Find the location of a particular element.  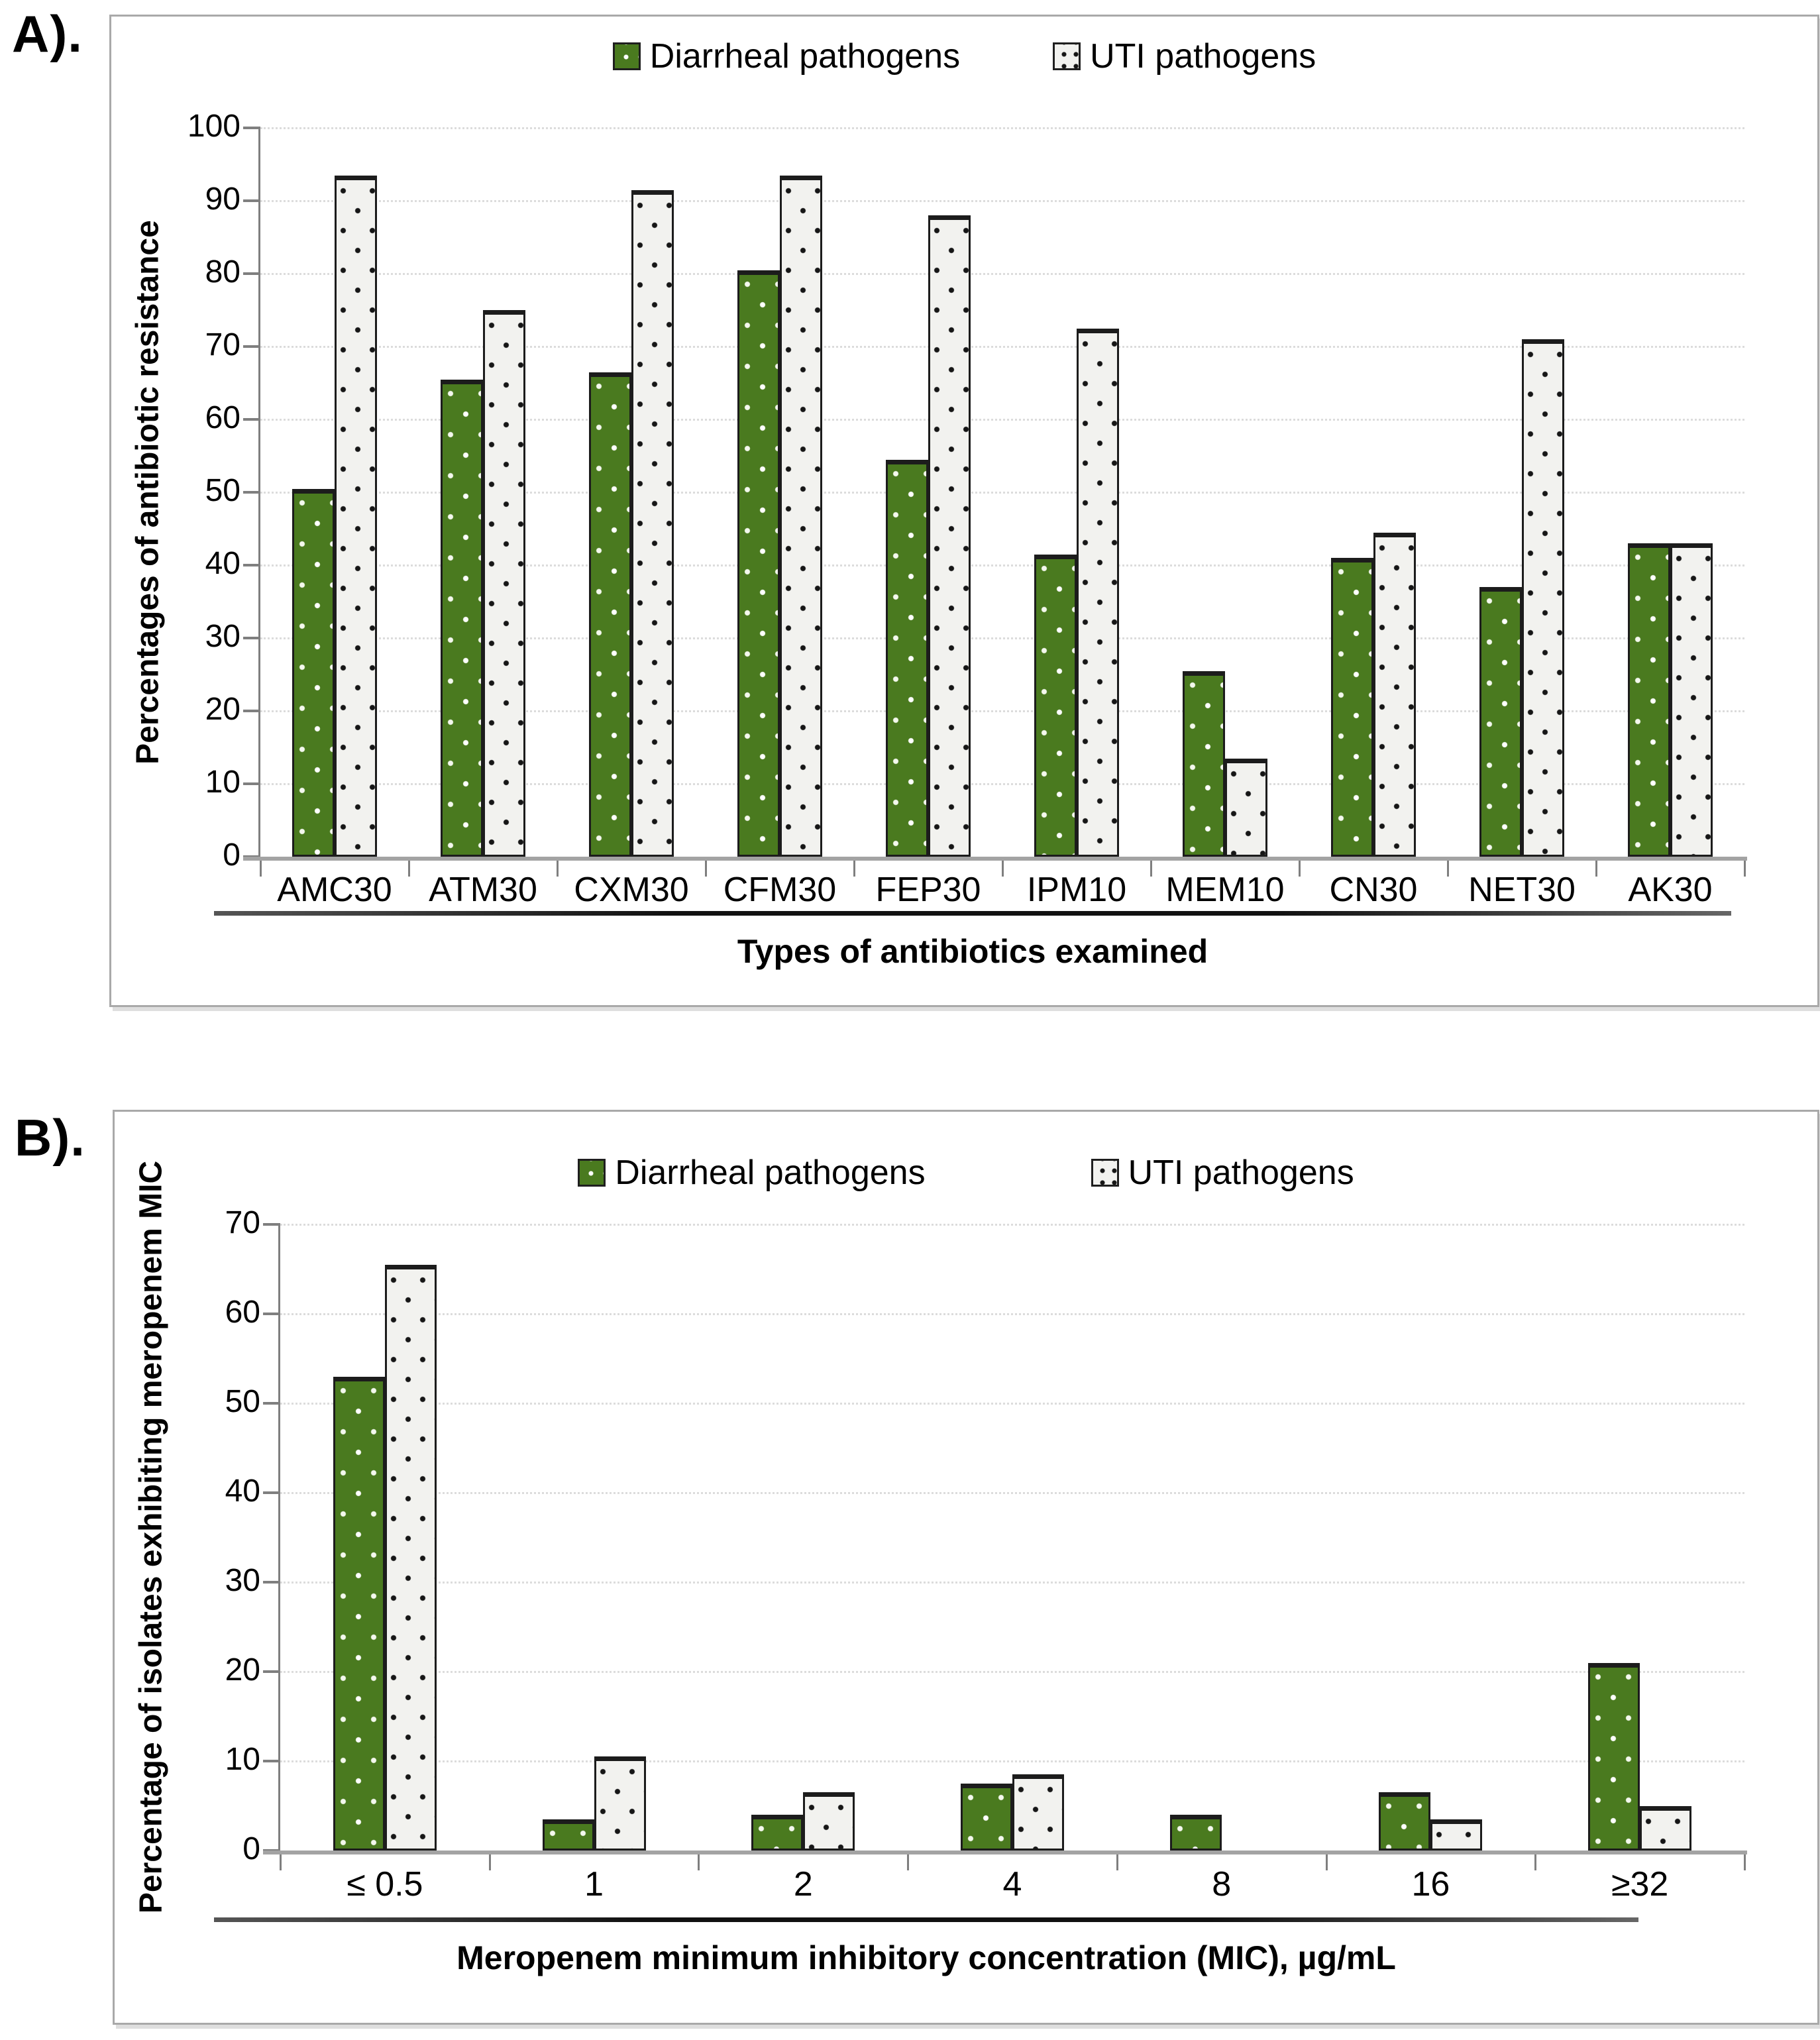

panel-b-legend: Diarrheal pathogens UTI pathogens is located at coordinates (966, 1173).